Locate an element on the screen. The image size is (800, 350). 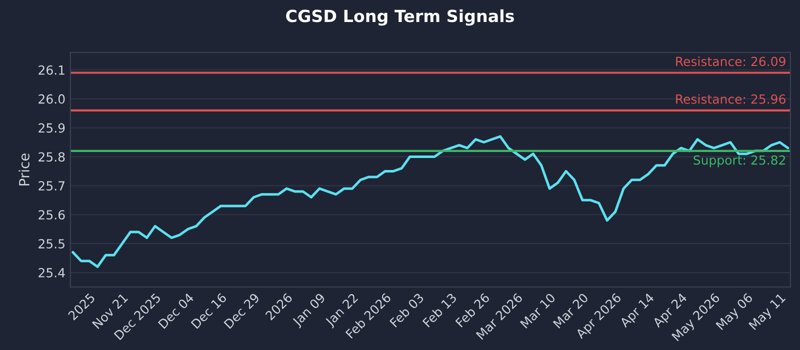
chart-title: CGSD Long Term Signals is located at coordinates (400, 17).